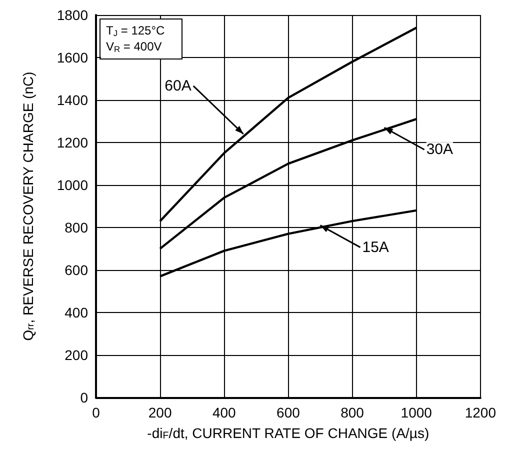  I want to click on annotation: VR = 400V, so click(134, 46).